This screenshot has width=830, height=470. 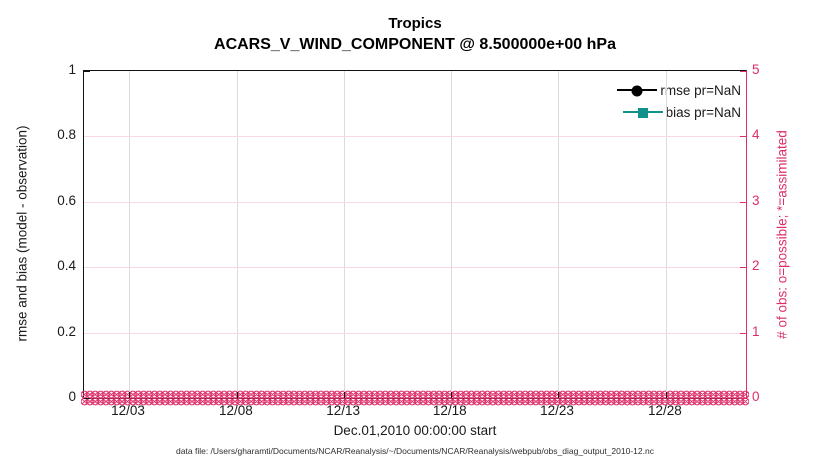 I want to click on left-tick-label: 0.4, so click(x=66, y=266).